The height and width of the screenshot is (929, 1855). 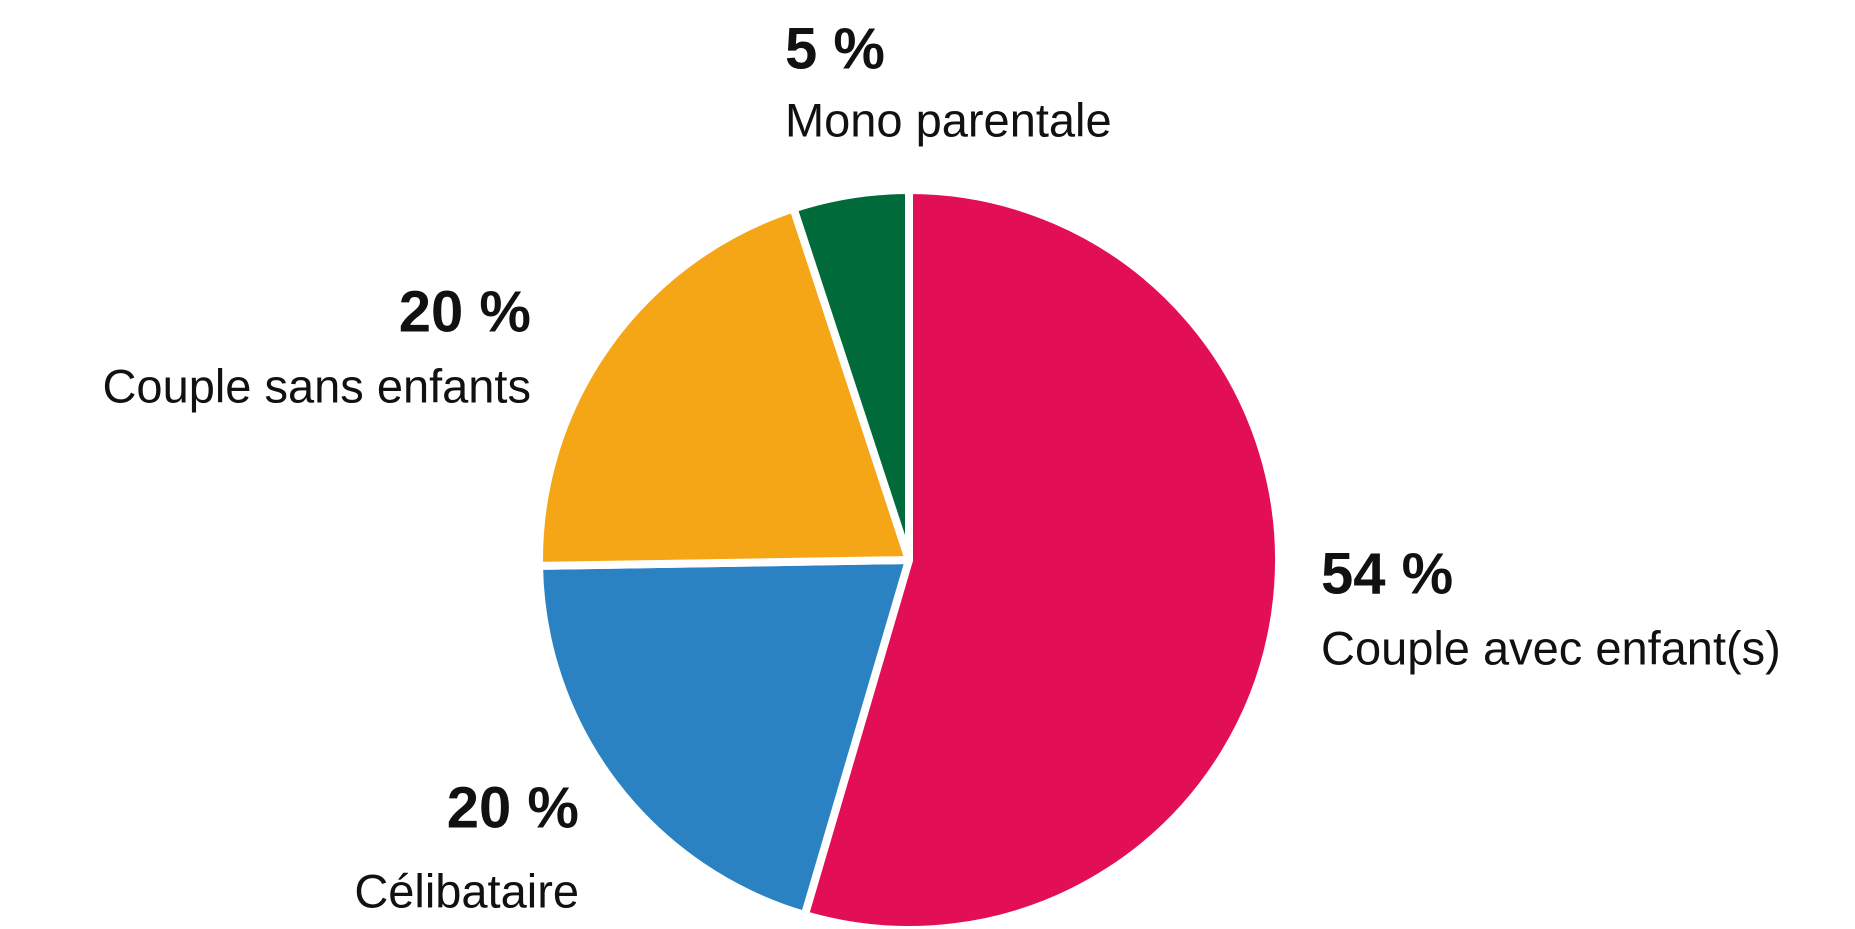 What do you see at coordinates (316, 385) in the screenshot?
I see `category-label: Couple sans enfants` at bounding box center [316, 385].